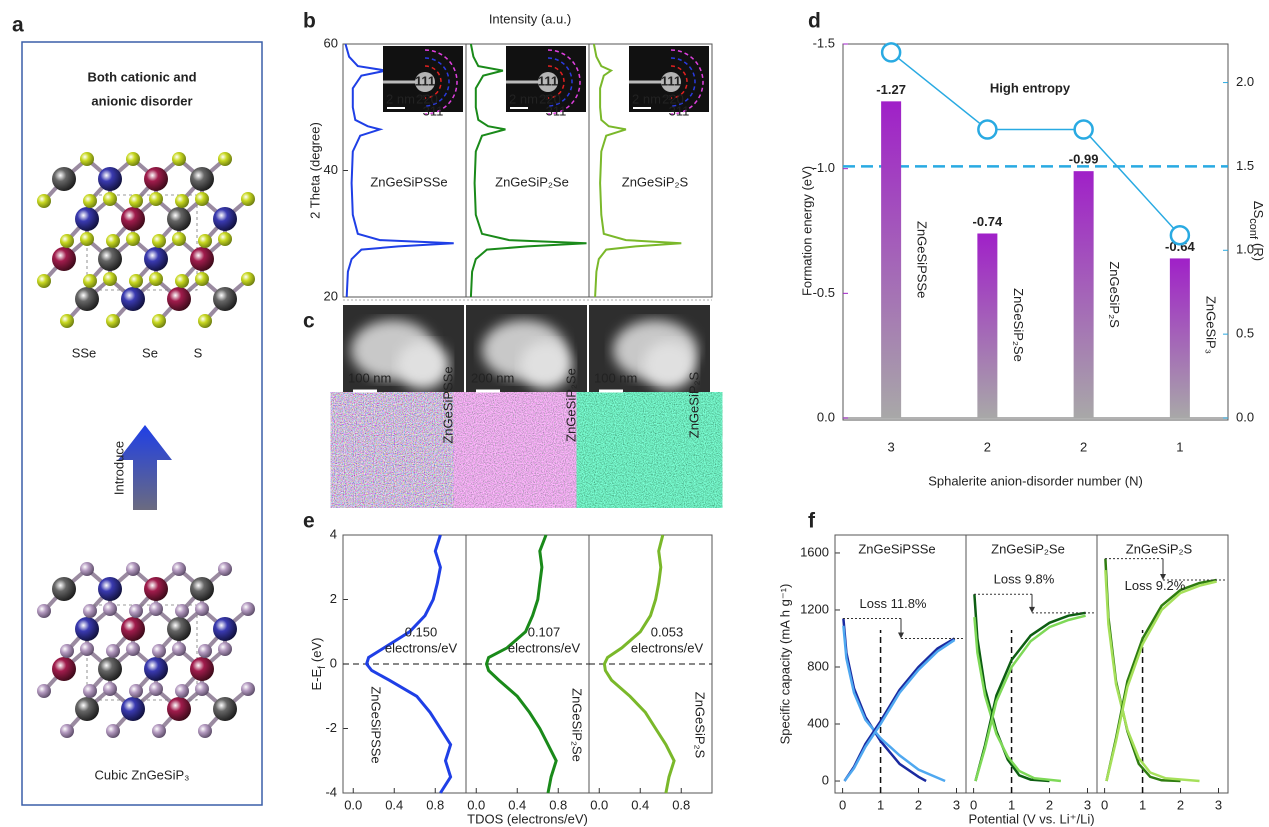 The width and height of the screenshot is (1269, 827). I want to click on y-tick-label: 20, so click(331, 295).